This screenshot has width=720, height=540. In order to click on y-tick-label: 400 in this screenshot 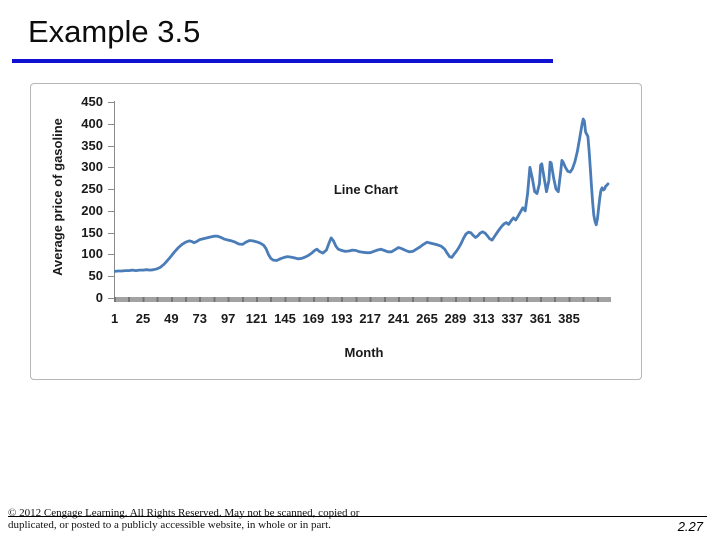, I will do `click(92, 123)`.